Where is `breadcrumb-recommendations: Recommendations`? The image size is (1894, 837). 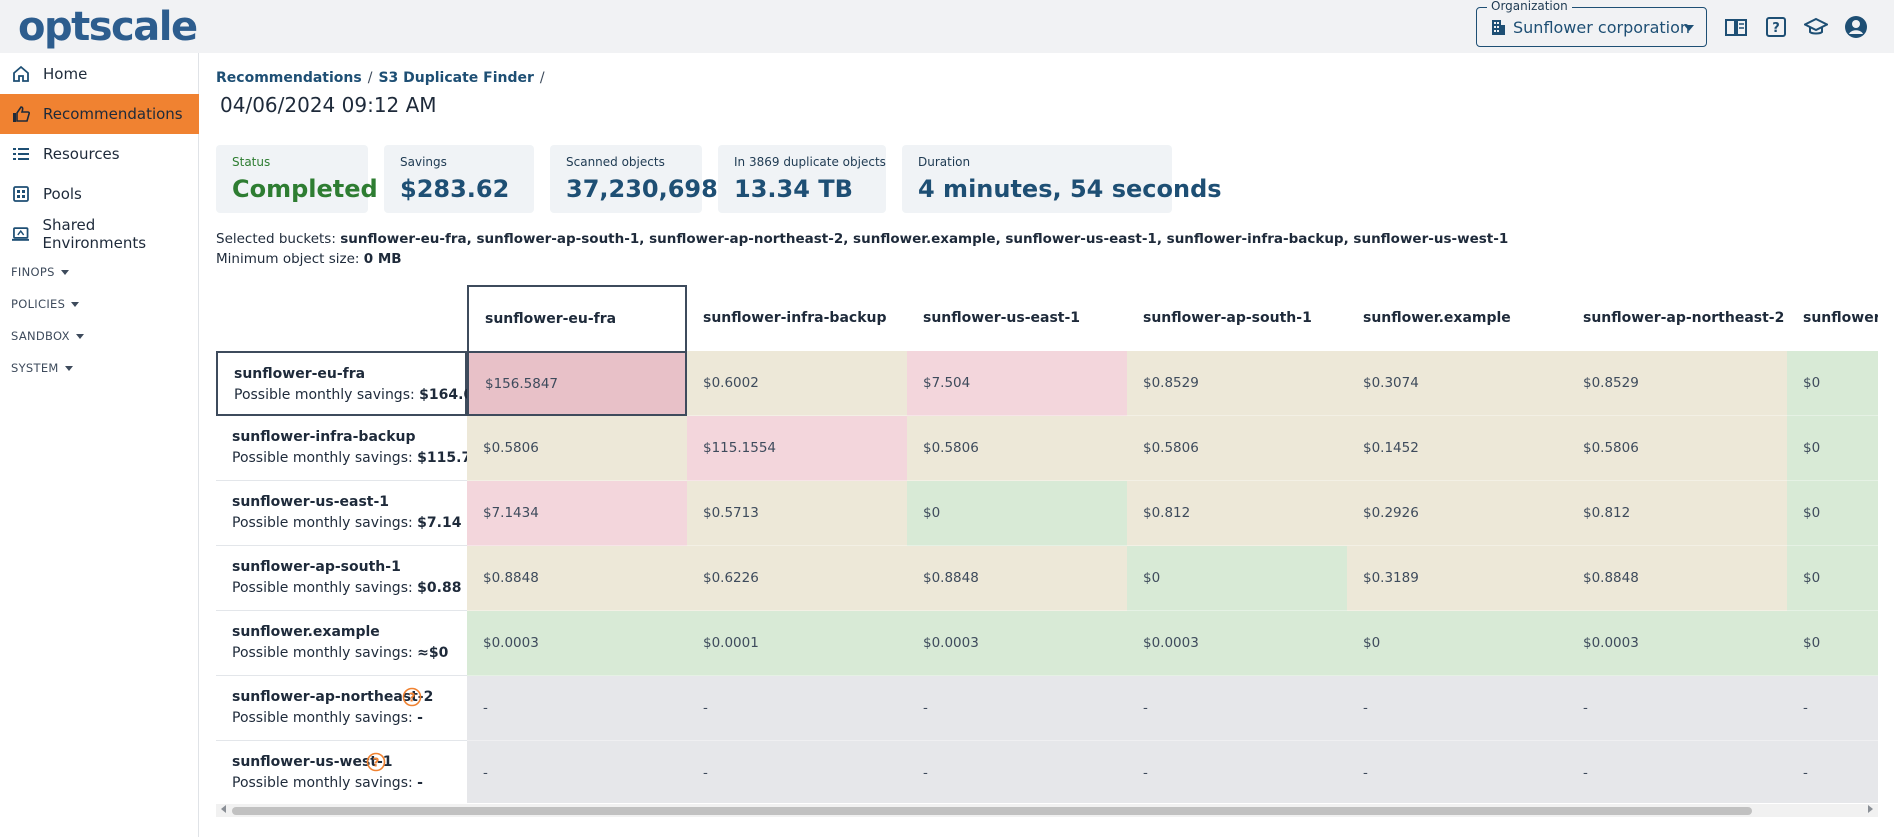 breadcrumb-recommendations: Recommendations is located at coordinates (289, 78).